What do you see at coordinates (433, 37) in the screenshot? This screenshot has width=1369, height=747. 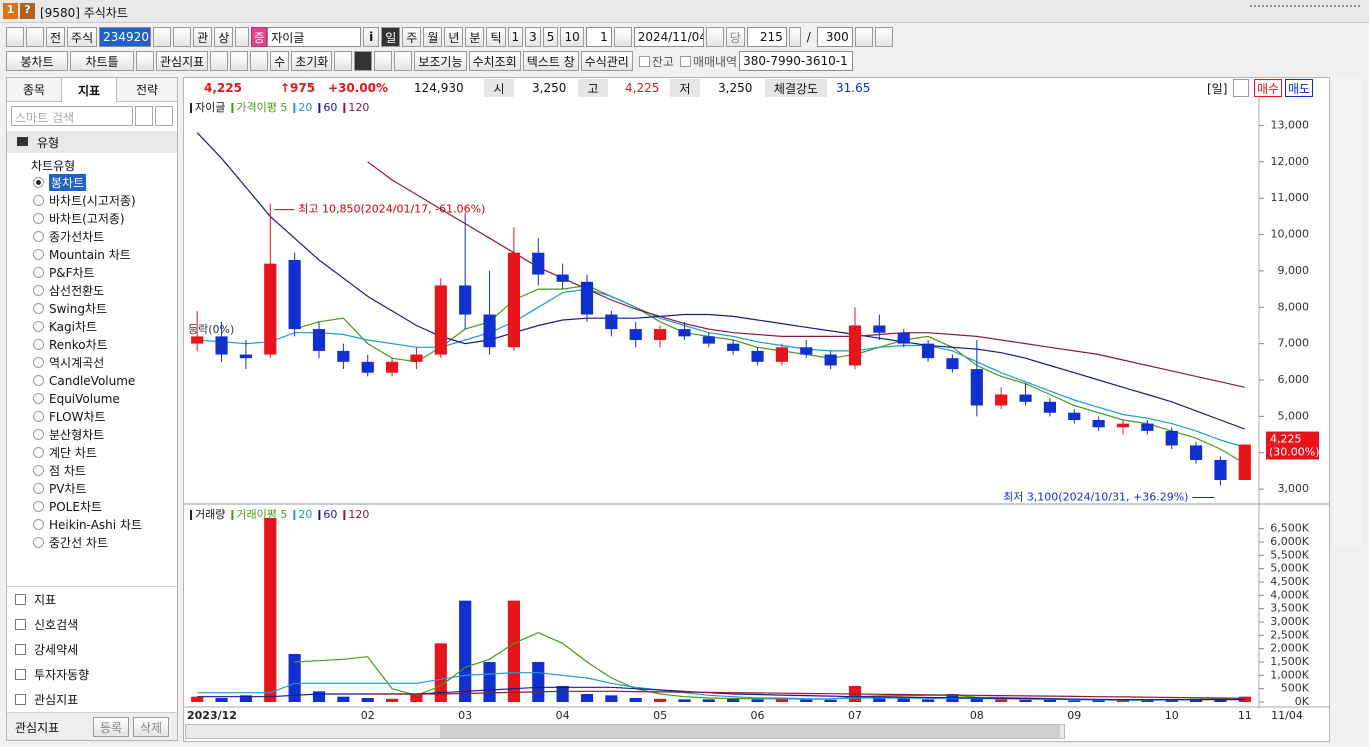 I see `period-button: 월` at bounding box center [433, 37].